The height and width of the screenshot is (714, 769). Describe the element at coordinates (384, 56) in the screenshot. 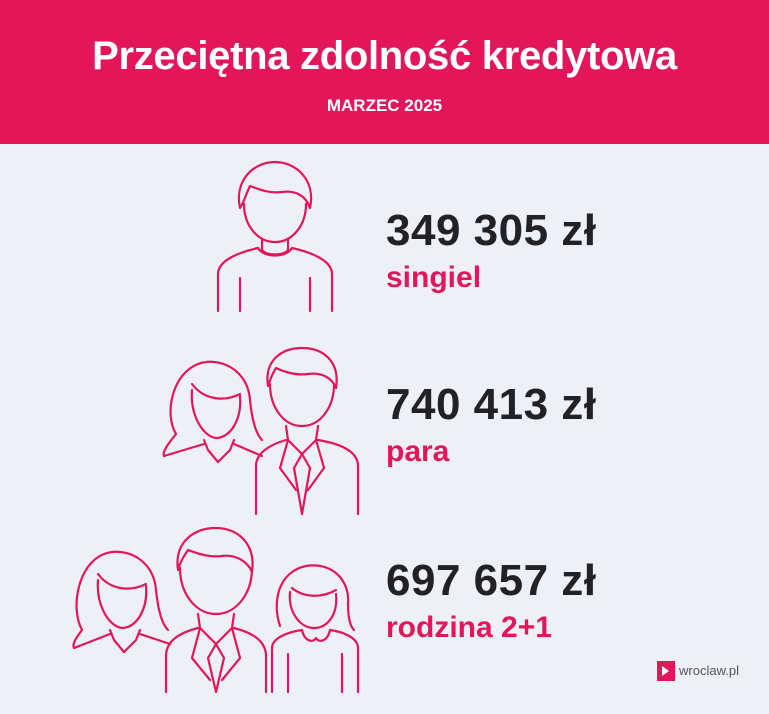

I see `page-title: Przeciętna zdolność kredytowa` at that location.